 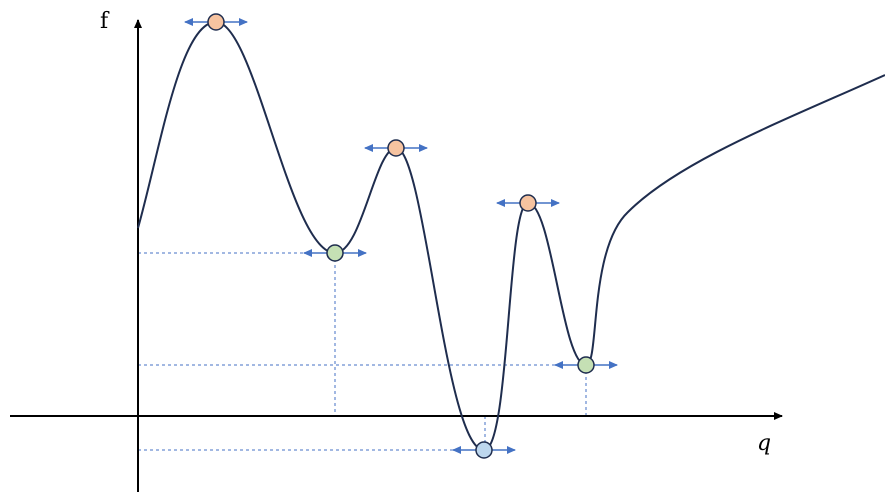 What do you see at coordinates (764, 443) in the screenshot?
I see `x-axis-label: q` at bounding box center [764, 443].